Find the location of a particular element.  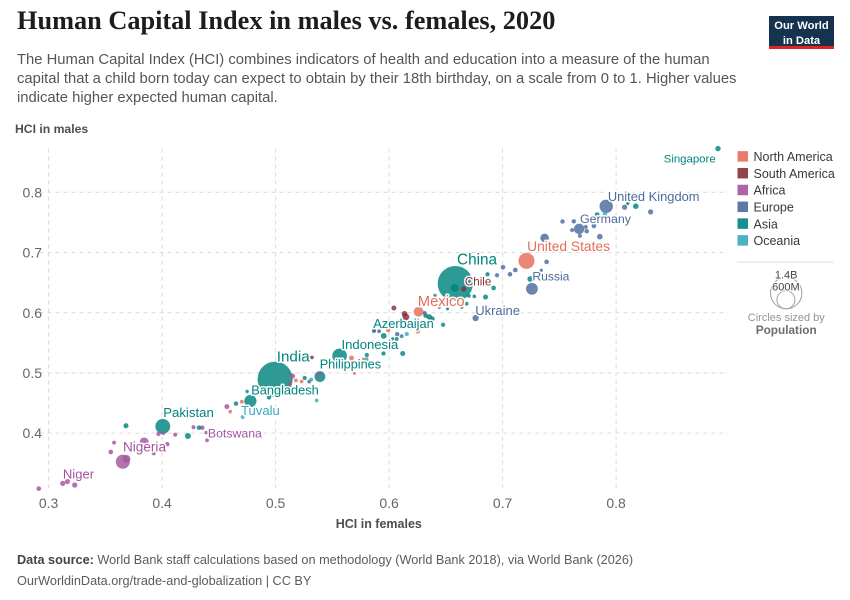

svg-text: India is located at coordinates (293, 356).